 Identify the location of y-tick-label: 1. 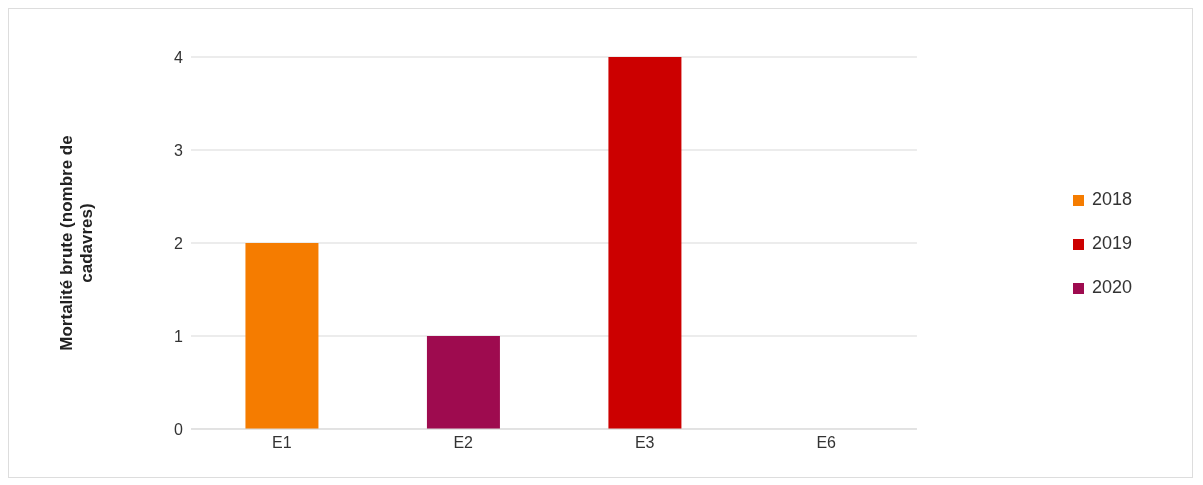
(179, 336).